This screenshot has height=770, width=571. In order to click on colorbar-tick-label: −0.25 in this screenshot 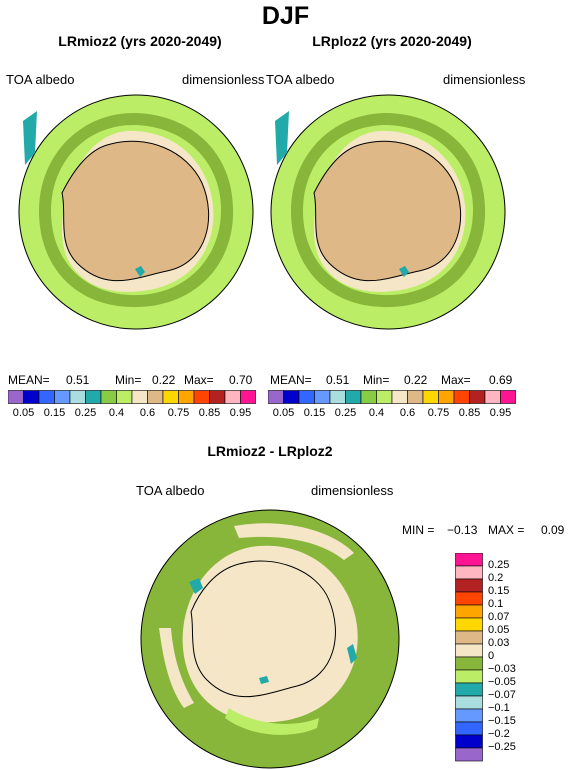, I will do `click(502, 747)`.